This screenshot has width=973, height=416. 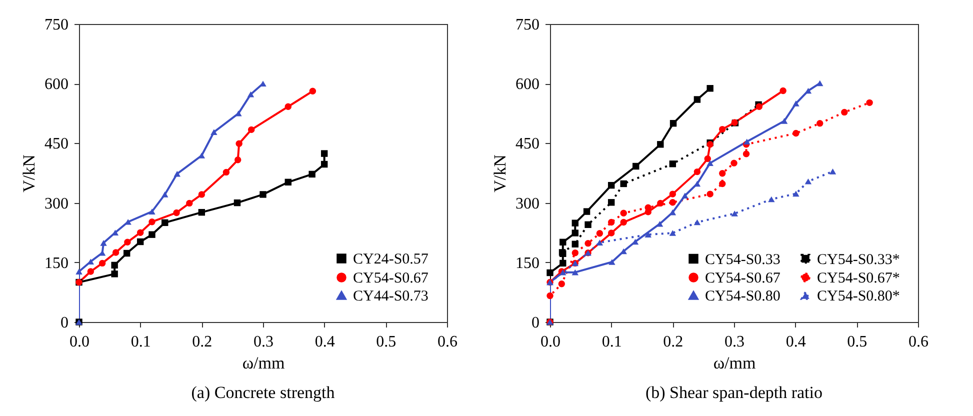 I want to click on x-tick-label: 0.6, so click(x=918, y=342).